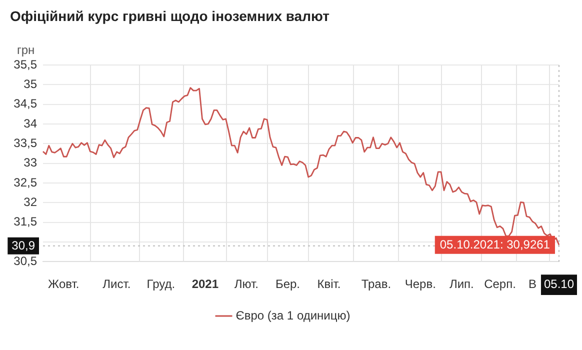 The width and height of the screenshot is (582, 350). I want to click on y-tick-label: 33, so click(31, 163).